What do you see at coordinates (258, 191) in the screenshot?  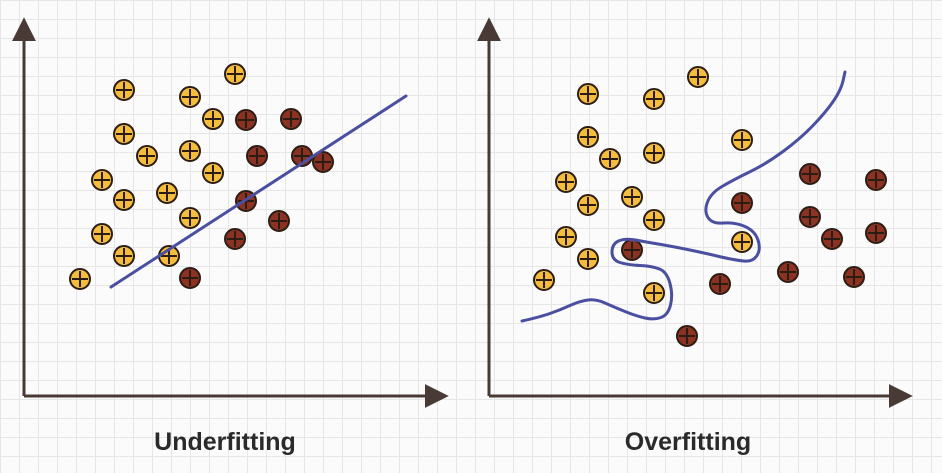 I see `underfitting-fit-line` at bounding box center [258, 191].